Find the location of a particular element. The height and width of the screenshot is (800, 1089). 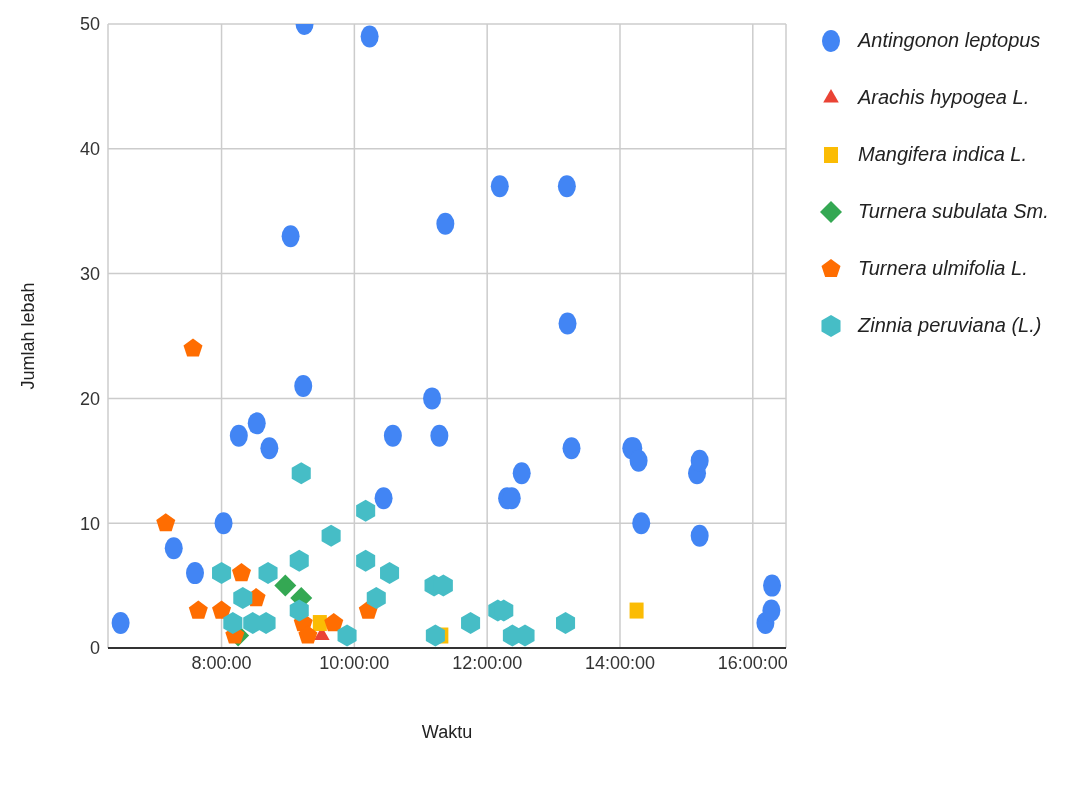

legend-label: Mangifera indica L. is located at coordinates (942, 154).